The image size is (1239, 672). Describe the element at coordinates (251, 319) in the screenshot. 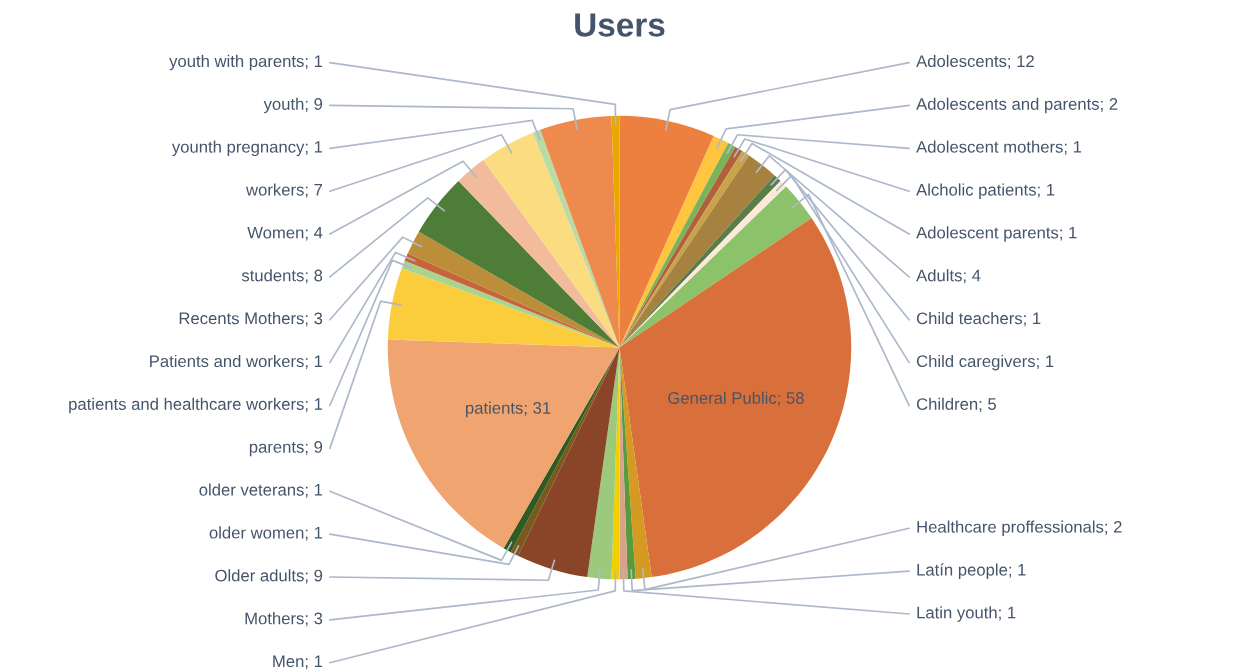

I see `slice-label: Recents Mothers; 3` at that location.